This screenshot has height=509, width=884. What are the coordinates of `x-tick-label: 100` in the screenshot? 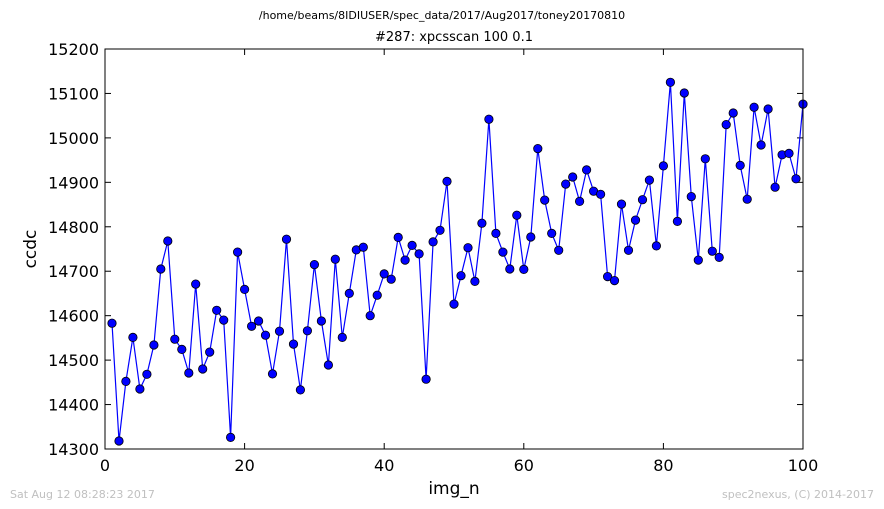 It's located at (803, 465).